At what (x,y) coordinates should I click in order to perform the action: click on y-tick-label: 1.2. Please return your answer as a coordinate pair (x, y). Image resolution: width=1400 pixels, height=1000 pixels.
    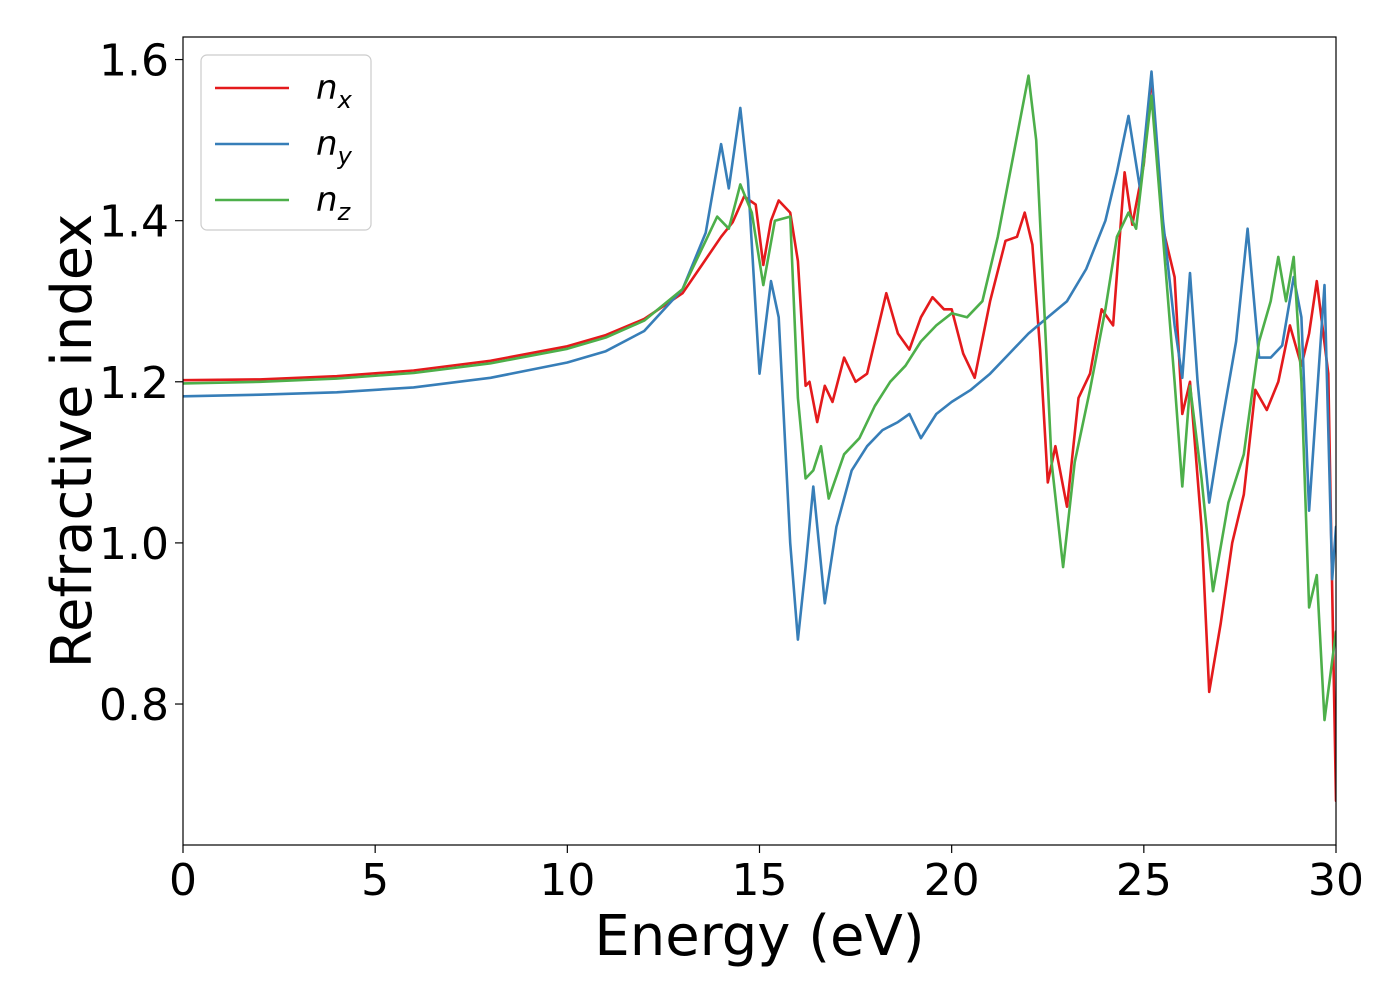
    Looking at the image, I should click on (134, 383).